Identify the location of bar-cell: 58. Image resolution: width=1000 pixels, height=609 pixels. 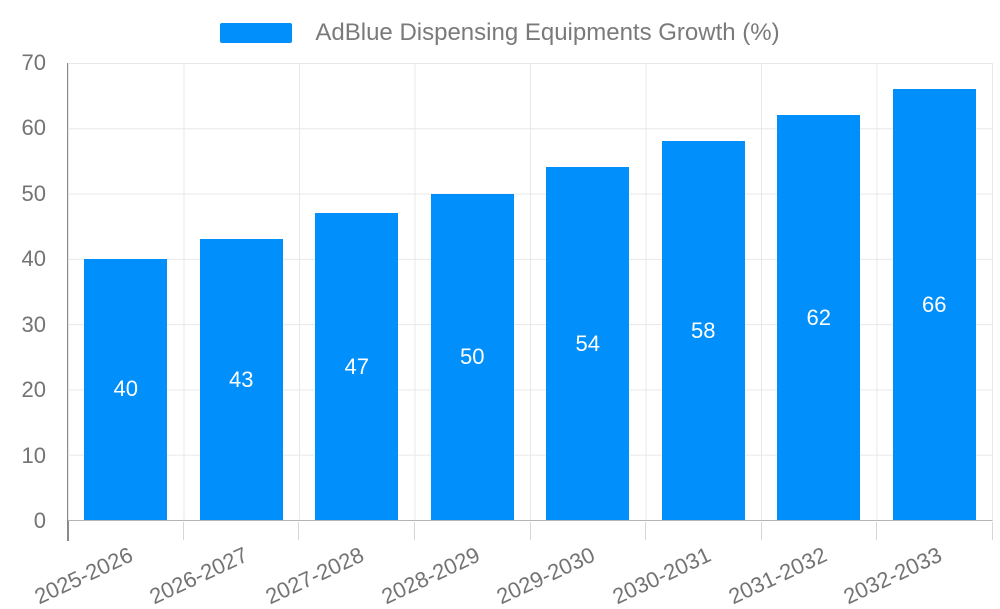
(704, 291).